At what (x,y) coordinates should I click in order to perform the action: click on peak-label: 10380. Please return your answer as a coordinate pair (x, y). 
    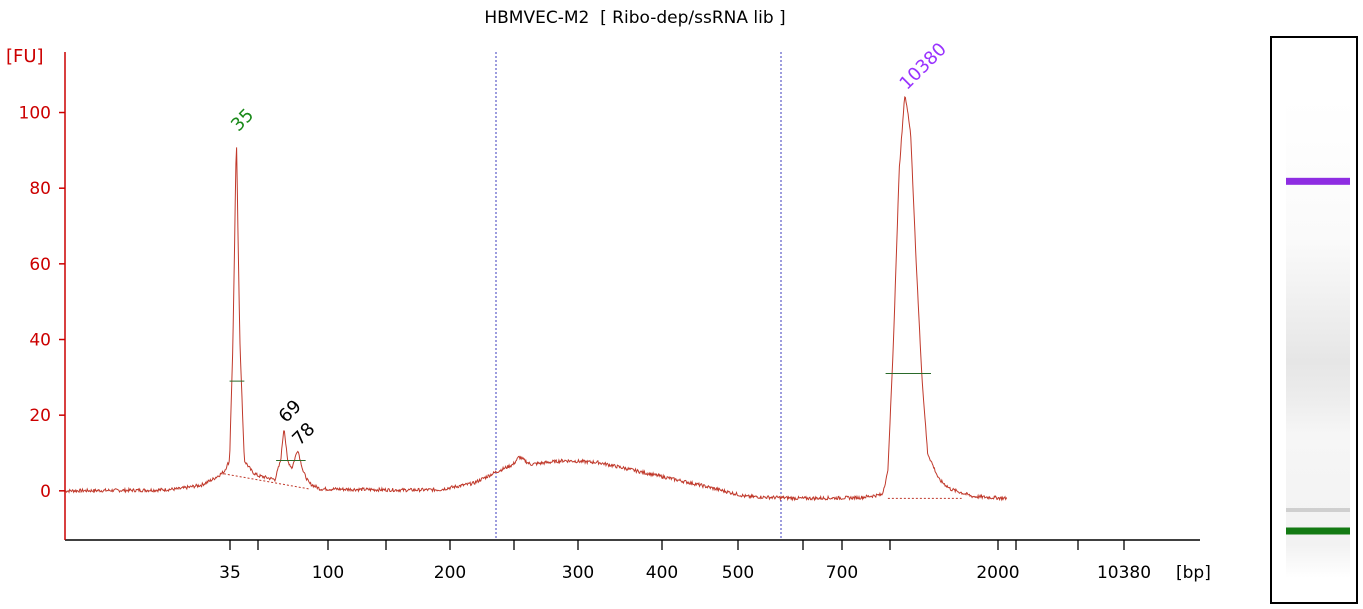
    Looking at the image, I should click on (923, 66).